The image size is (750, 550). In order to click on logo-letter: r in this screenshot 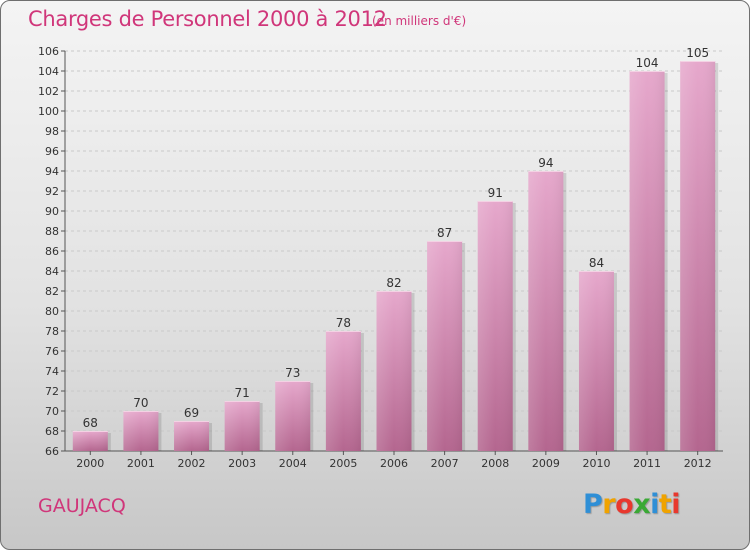, I will do `click(609, 504)`.